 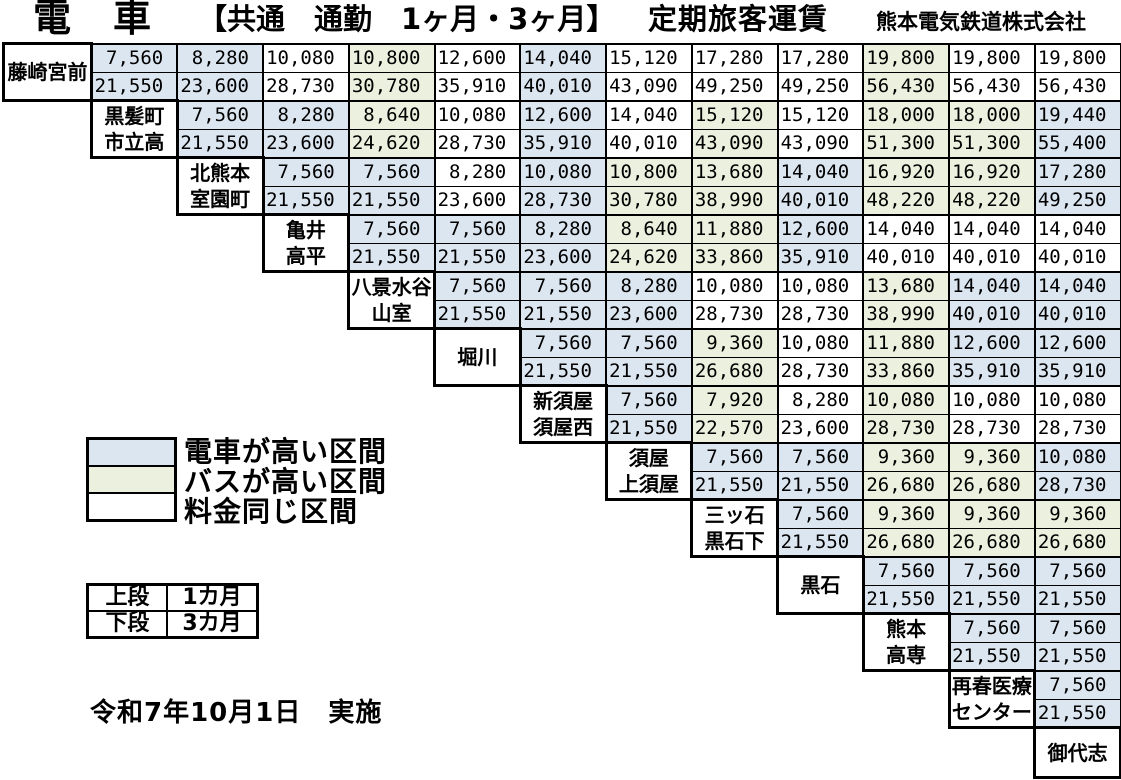 What do you see at coordinates (212, 598) in the screenshot?
I see `note-upper-value: 1カ月` at bounding box center [212, 598].